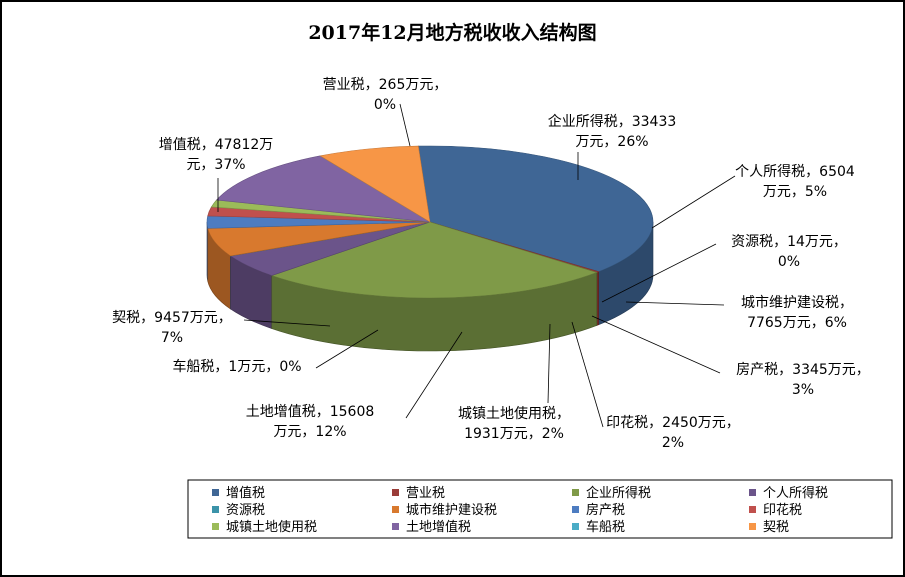  What do you see at coordinates (549, 363) in the screenshot?
I see `leader-line-城镇土地使用税` at bounding box center [549, 363].